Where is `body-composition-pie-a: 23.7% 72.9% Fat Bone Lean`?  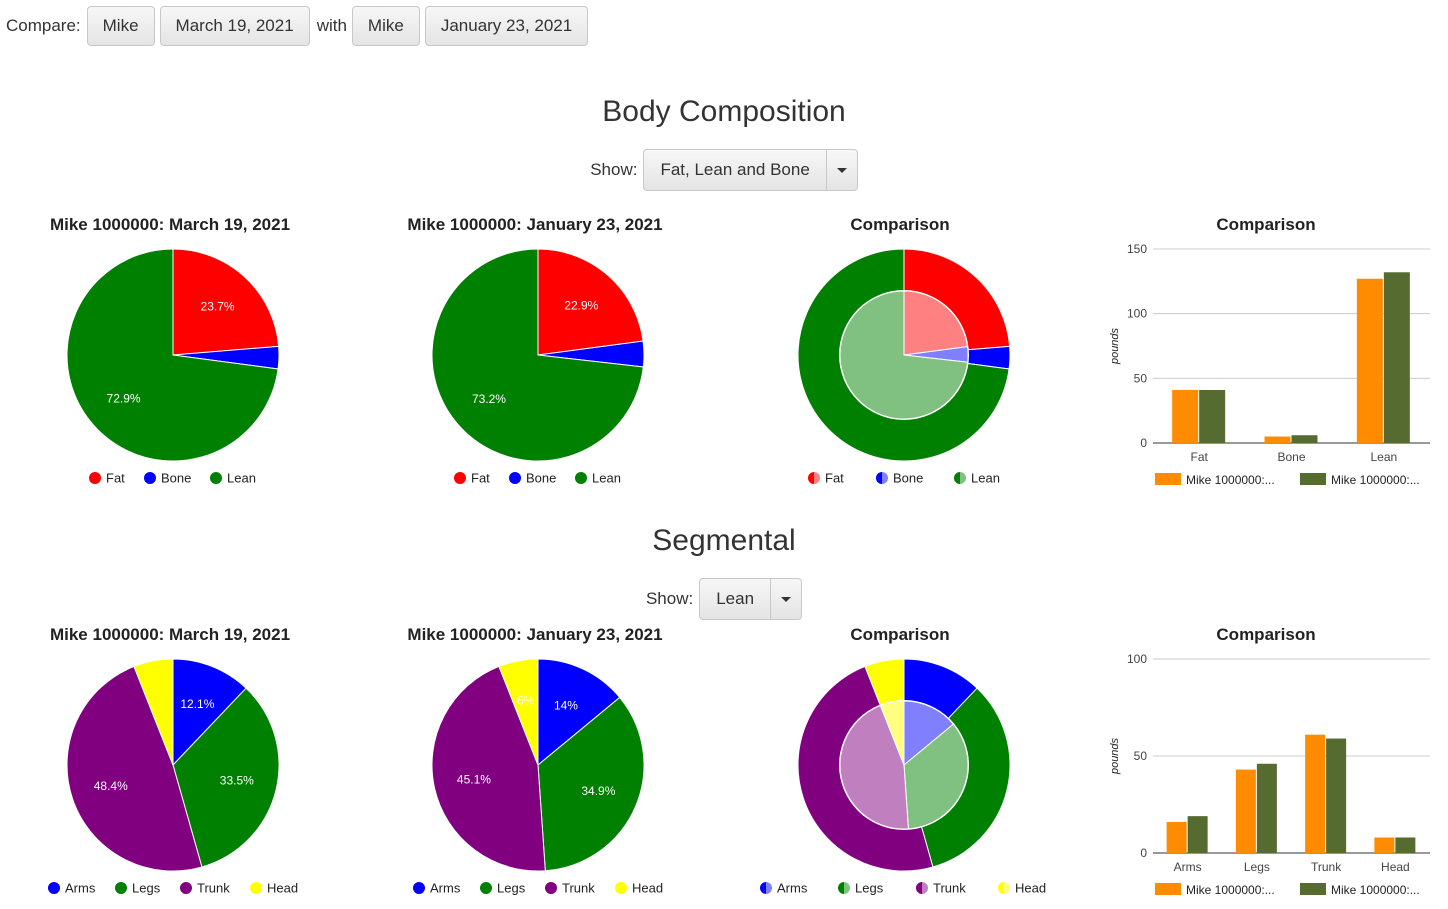
body-composition-pie-a: 23.7% 72.9% Fat Bone Lean is located at coordinates (173, 367).